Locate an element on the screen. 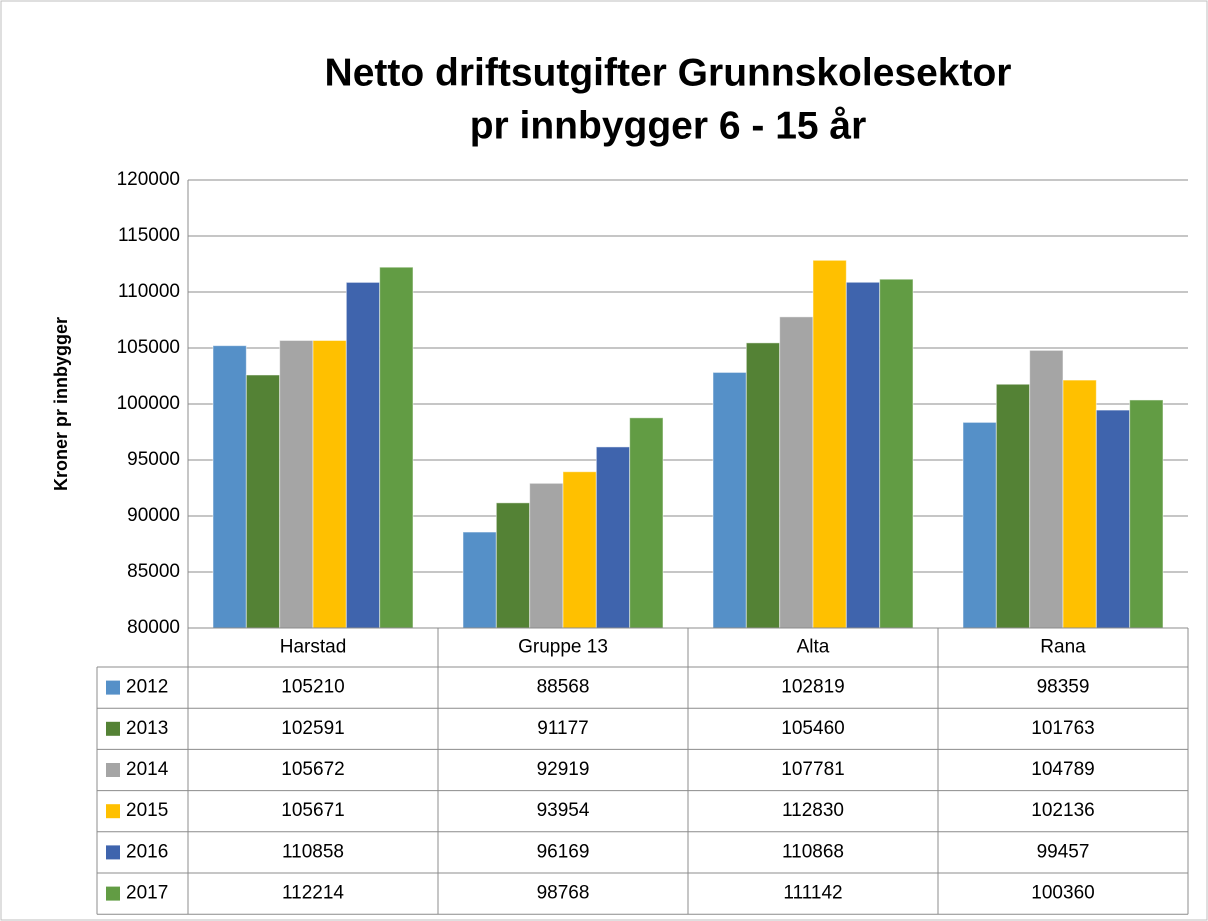 The image size is (1208, 921). table-cell: 110858 is located at coordinates (313, 851).